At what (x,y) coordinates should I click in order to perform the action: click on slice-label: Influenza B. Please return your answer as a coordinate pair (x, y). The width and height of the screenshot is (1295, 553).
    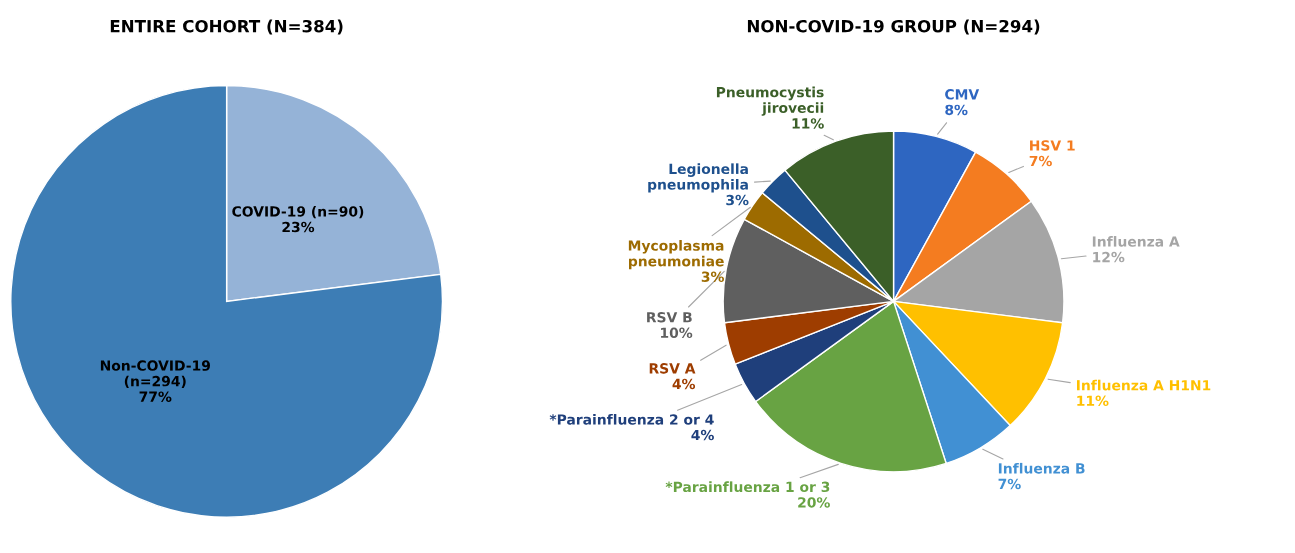
    Looking at the image, I should click on (1041, 468).